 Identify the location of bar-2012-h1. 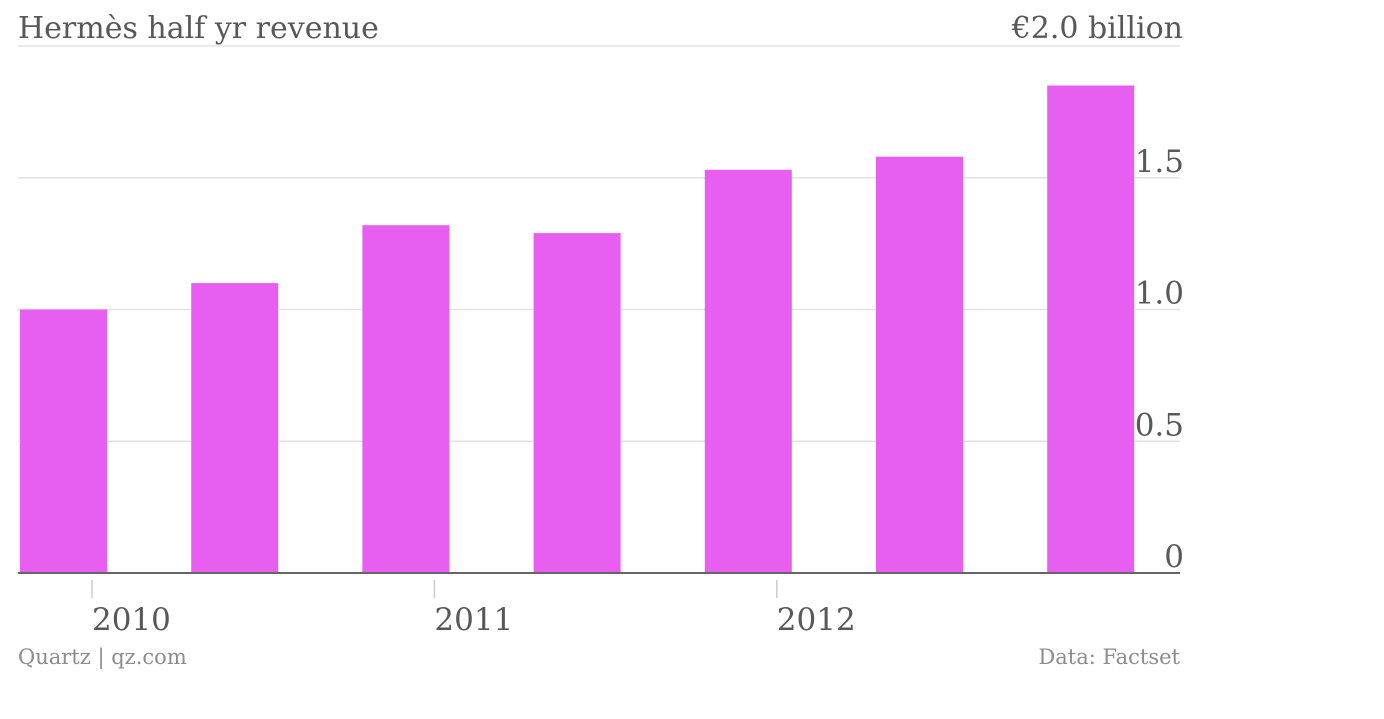
(748, 371).